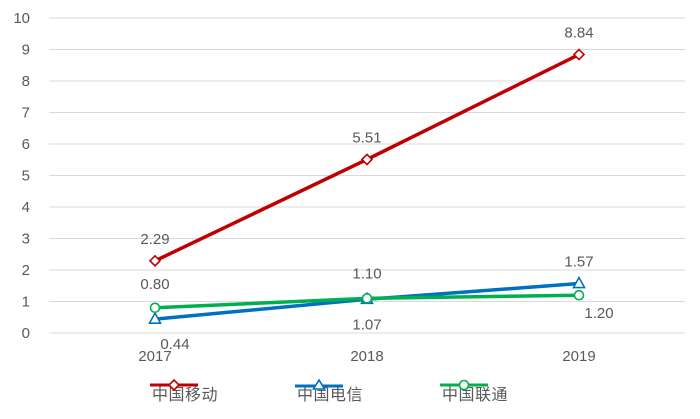 Image resolution: width=700 pixels, height=419 pixels. What do you see at coordinates (578, 262) in the screenshot?
I see `data-label: 1.57` at bounding box center [578, 262].